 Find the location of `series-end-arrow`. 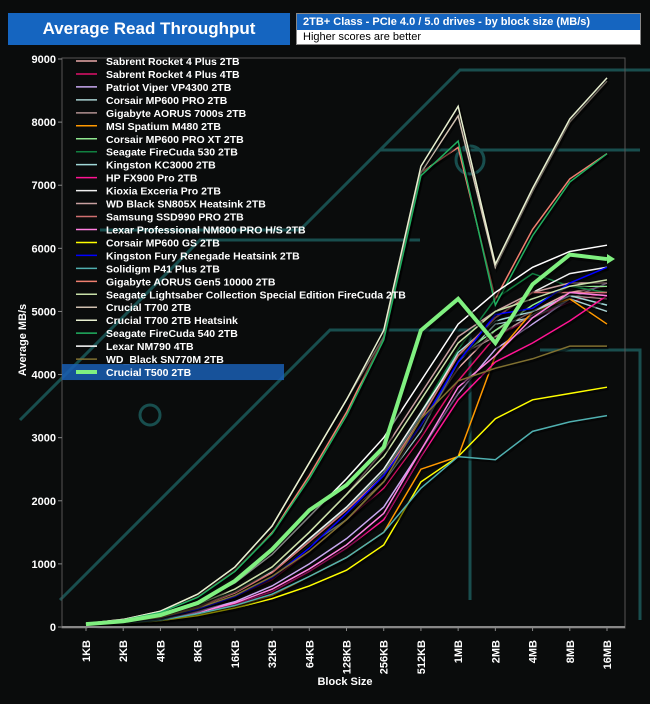

series-end-arrow is located at coordinates (611, 259).